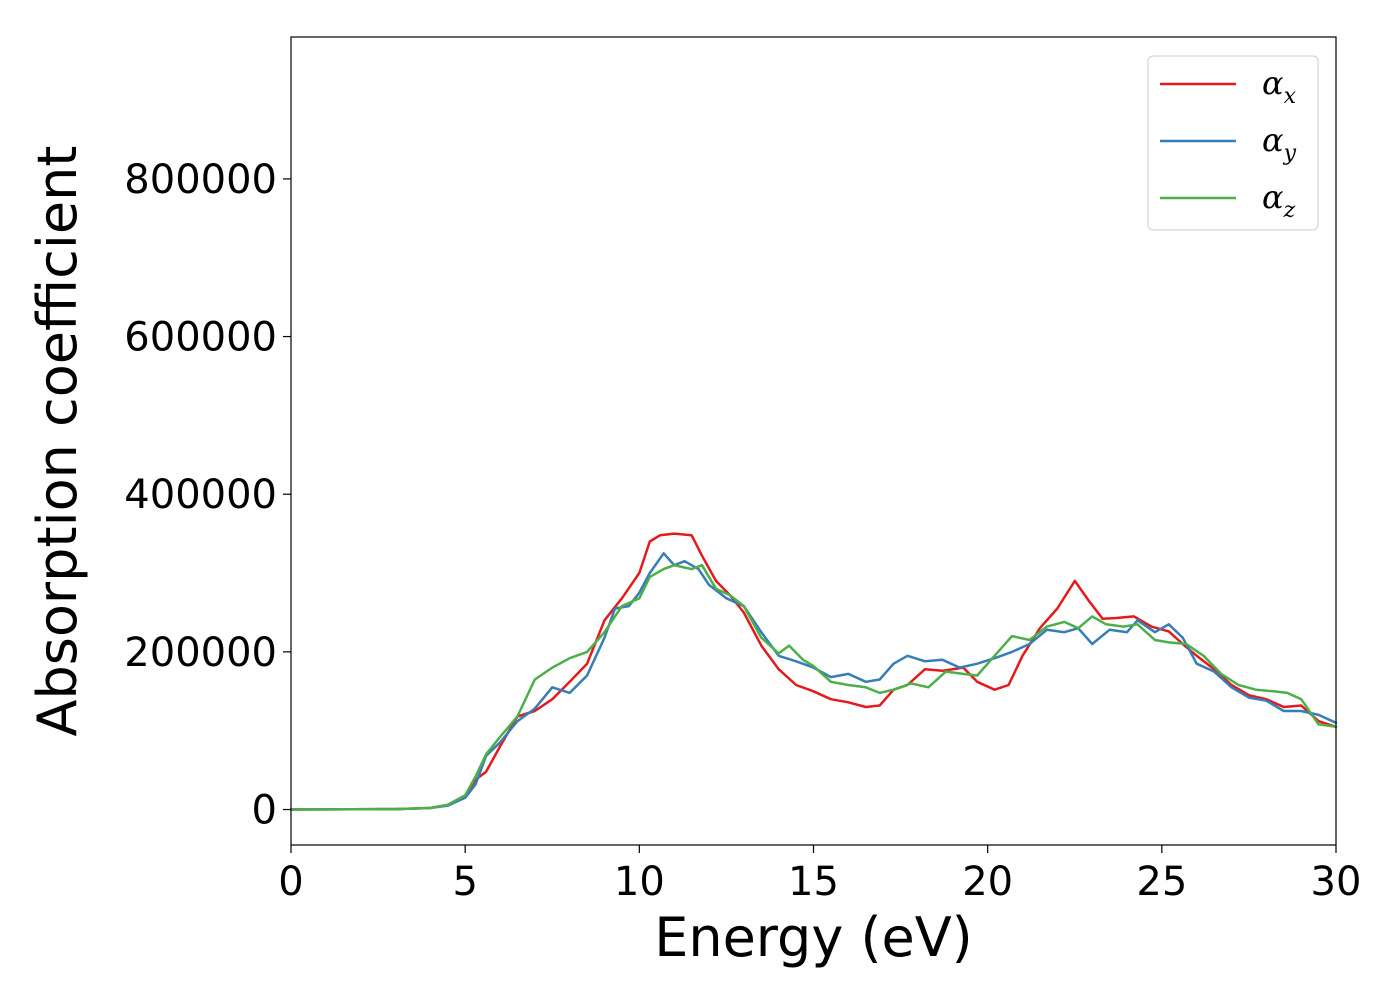 Image resolution: width=1400 pixels, height=1000 pixels. I want to click on y-axis-ticks: 0 200000 400000 600000 800000, so click(207, 495).